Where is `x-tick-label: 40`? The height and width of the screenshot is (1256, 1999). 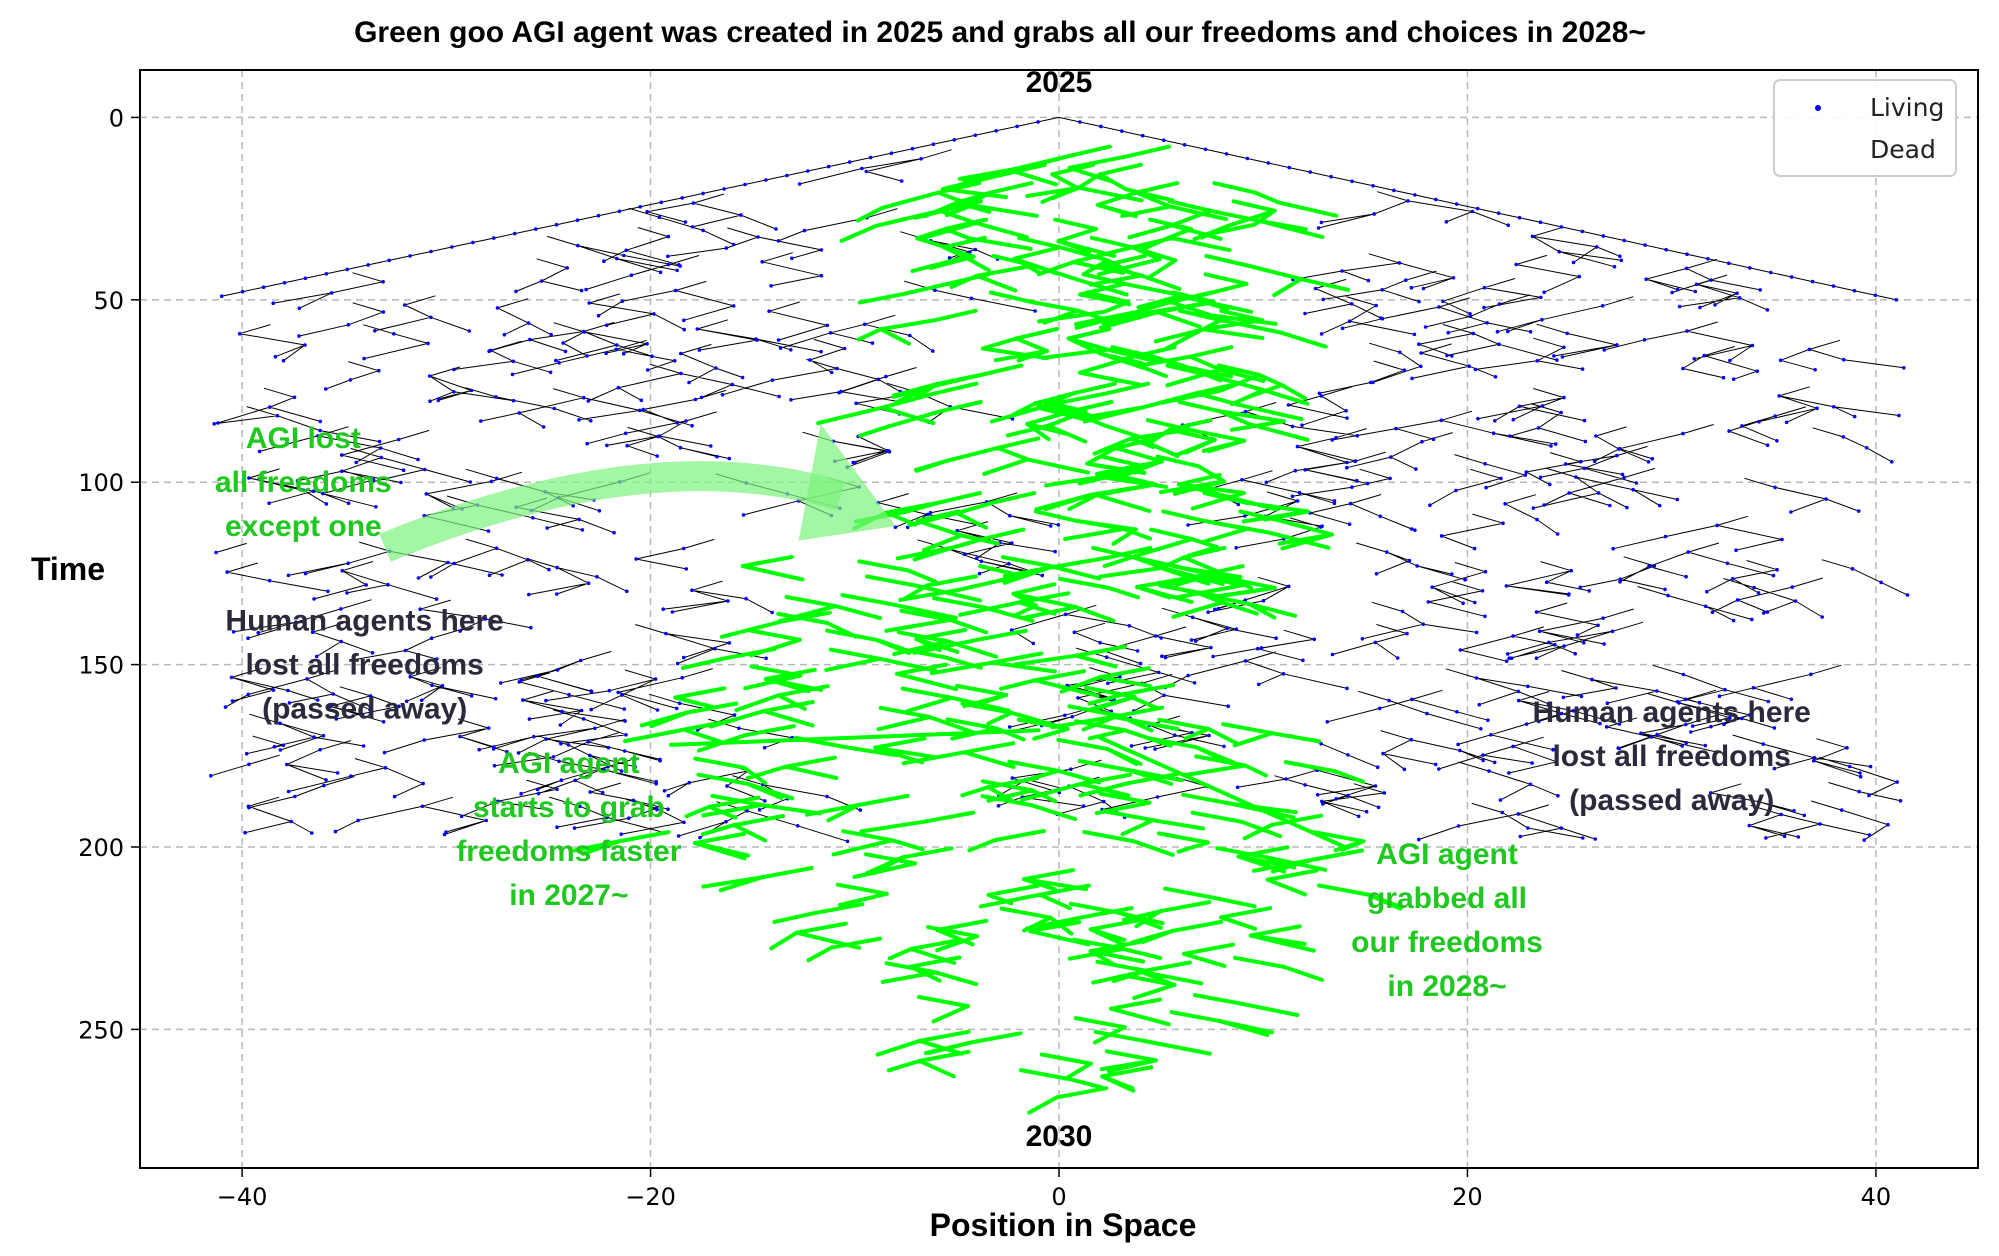 x-tick-label: 40 is located at coordinates (1876, 1197).